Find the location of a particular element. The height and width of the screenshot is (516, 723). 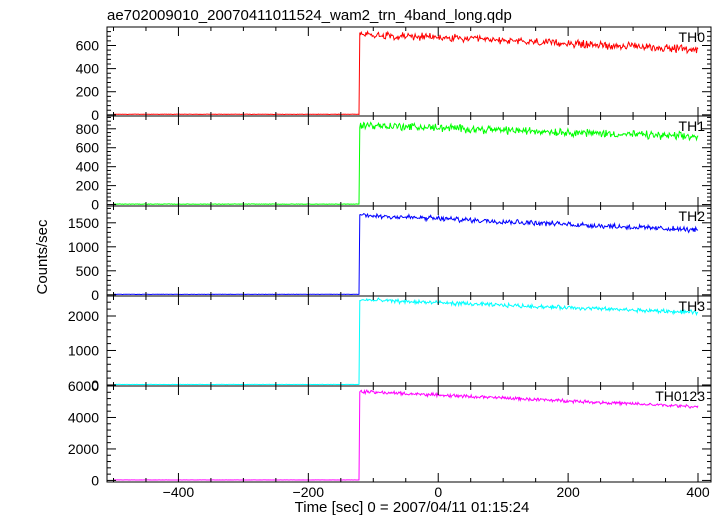

series-line-th0123 is located at coordinates (406, 434).